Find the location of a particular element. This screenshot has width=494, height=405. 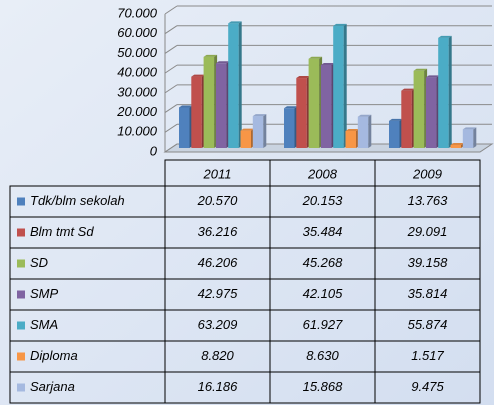

legend-label: Diploma is located at coordinates (54, 355).